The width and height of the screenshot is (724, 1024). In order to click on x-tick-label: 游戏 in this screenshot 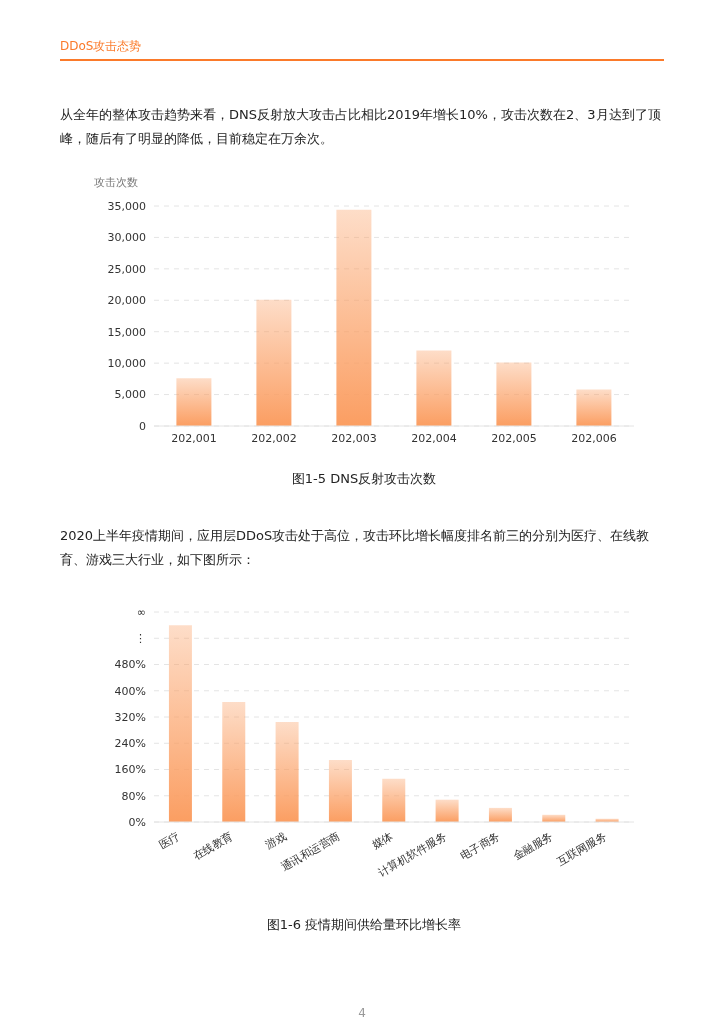, I will do `click(276, 840)`.